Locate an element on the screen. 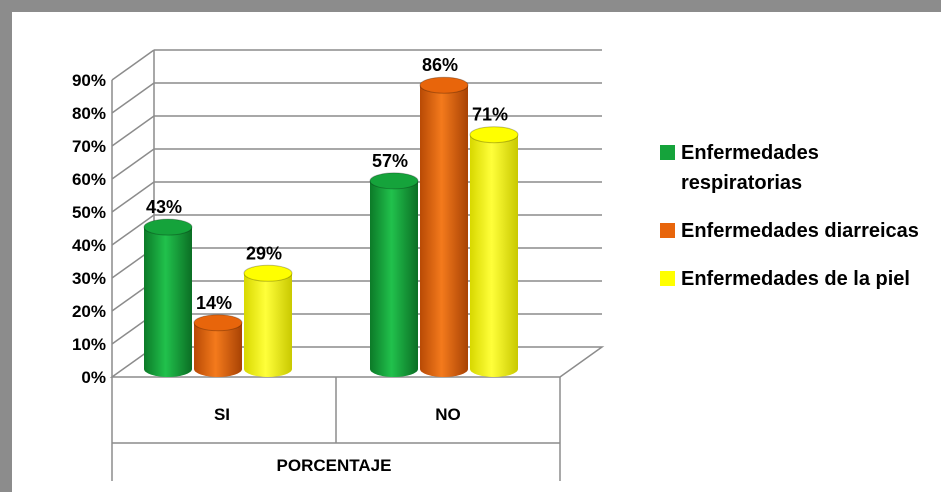  y-tick-label: 50% is located at coordinates (89, 212).